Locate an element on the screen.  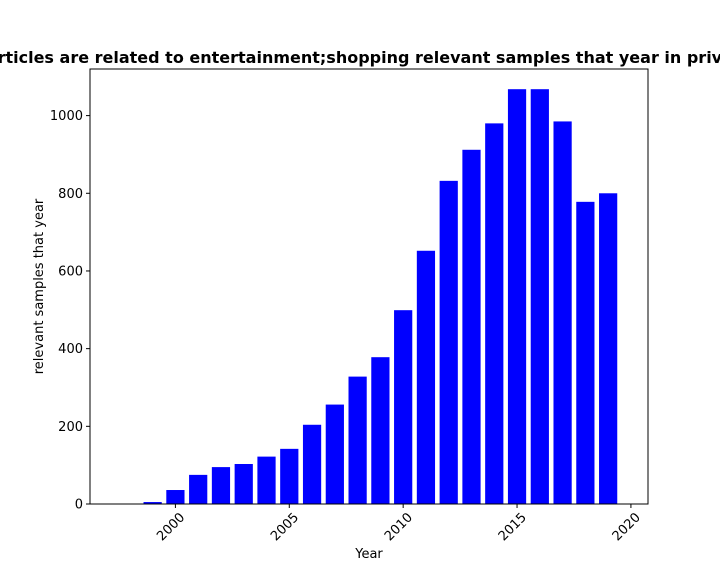
bar-2003 is located at coordinates (243, 483).